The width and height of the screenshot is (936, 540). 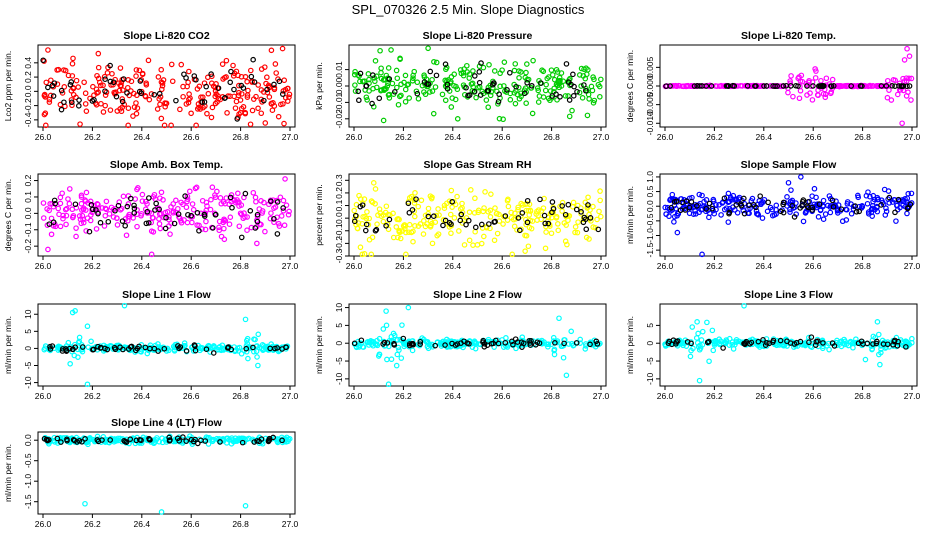 I want to click on x-tick-label: 26.6, so click(x=502, y=266).